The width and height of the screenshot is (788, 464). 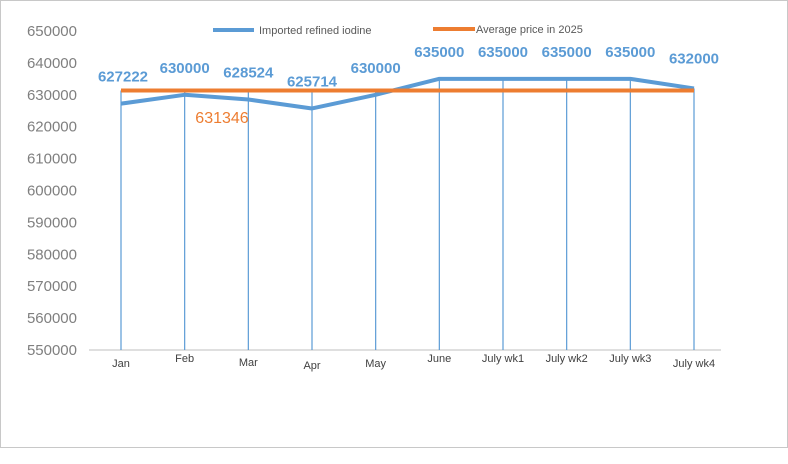 What do you see at coordinates (52, 286) in the screenshot?
I see `y-tick-label: 570000` at bounding box center [52, 286].